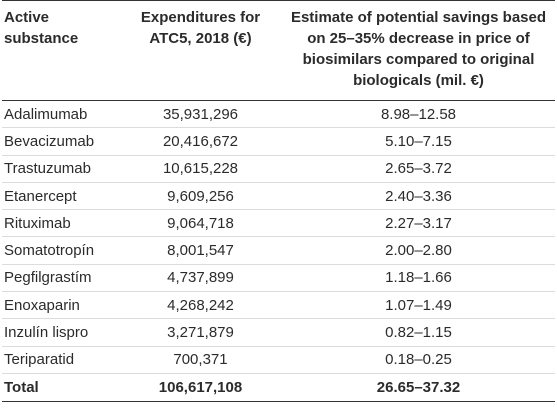 The image size is (557, 419). Describe the element at coordinates (200, 50) in the screenshot. I see `header-expenditures: Expenditures for ATC5, 2018 (€)` at that location.